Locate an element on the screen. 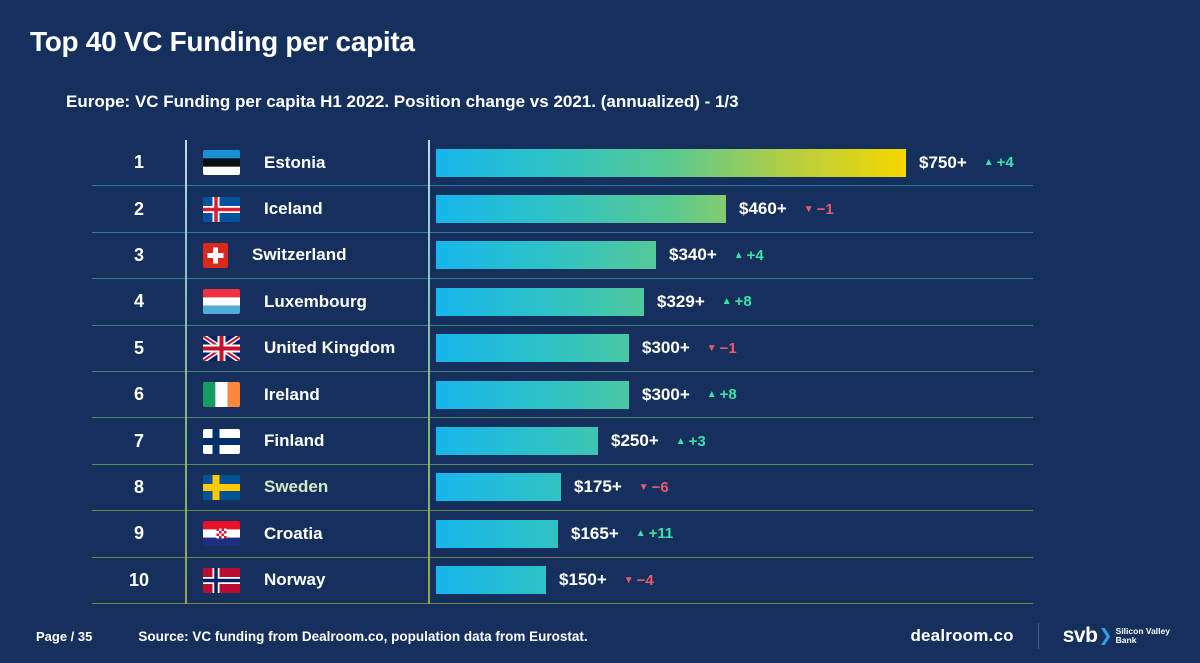  position-change: ▼ −1 is located at coordinates (722, 348).